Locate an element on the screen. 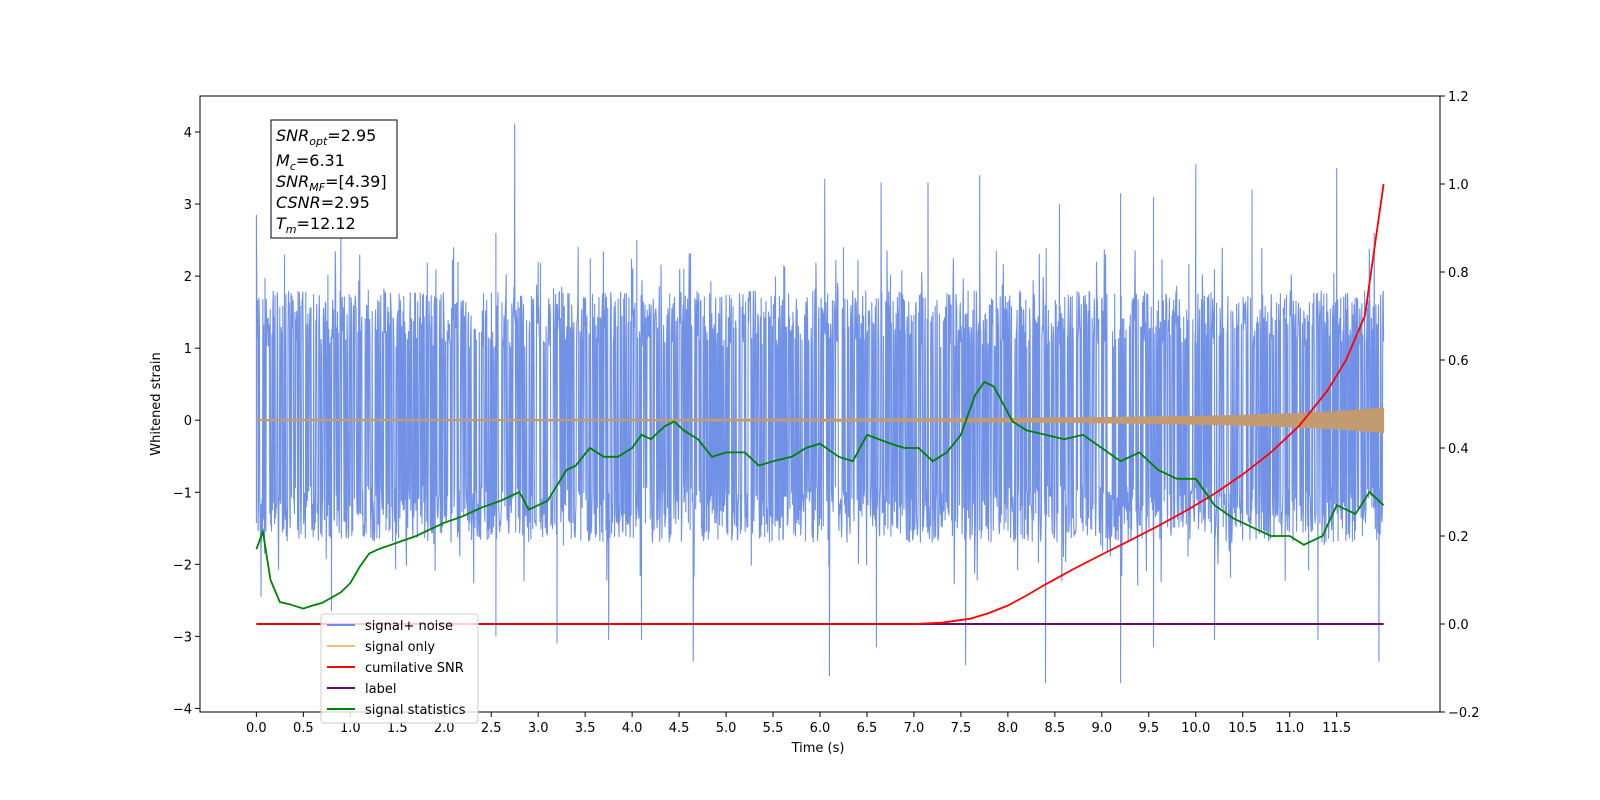 This screenshot has height=800, width=1600. x-tick-label: 1.0 is located at coordinates (350, 728).